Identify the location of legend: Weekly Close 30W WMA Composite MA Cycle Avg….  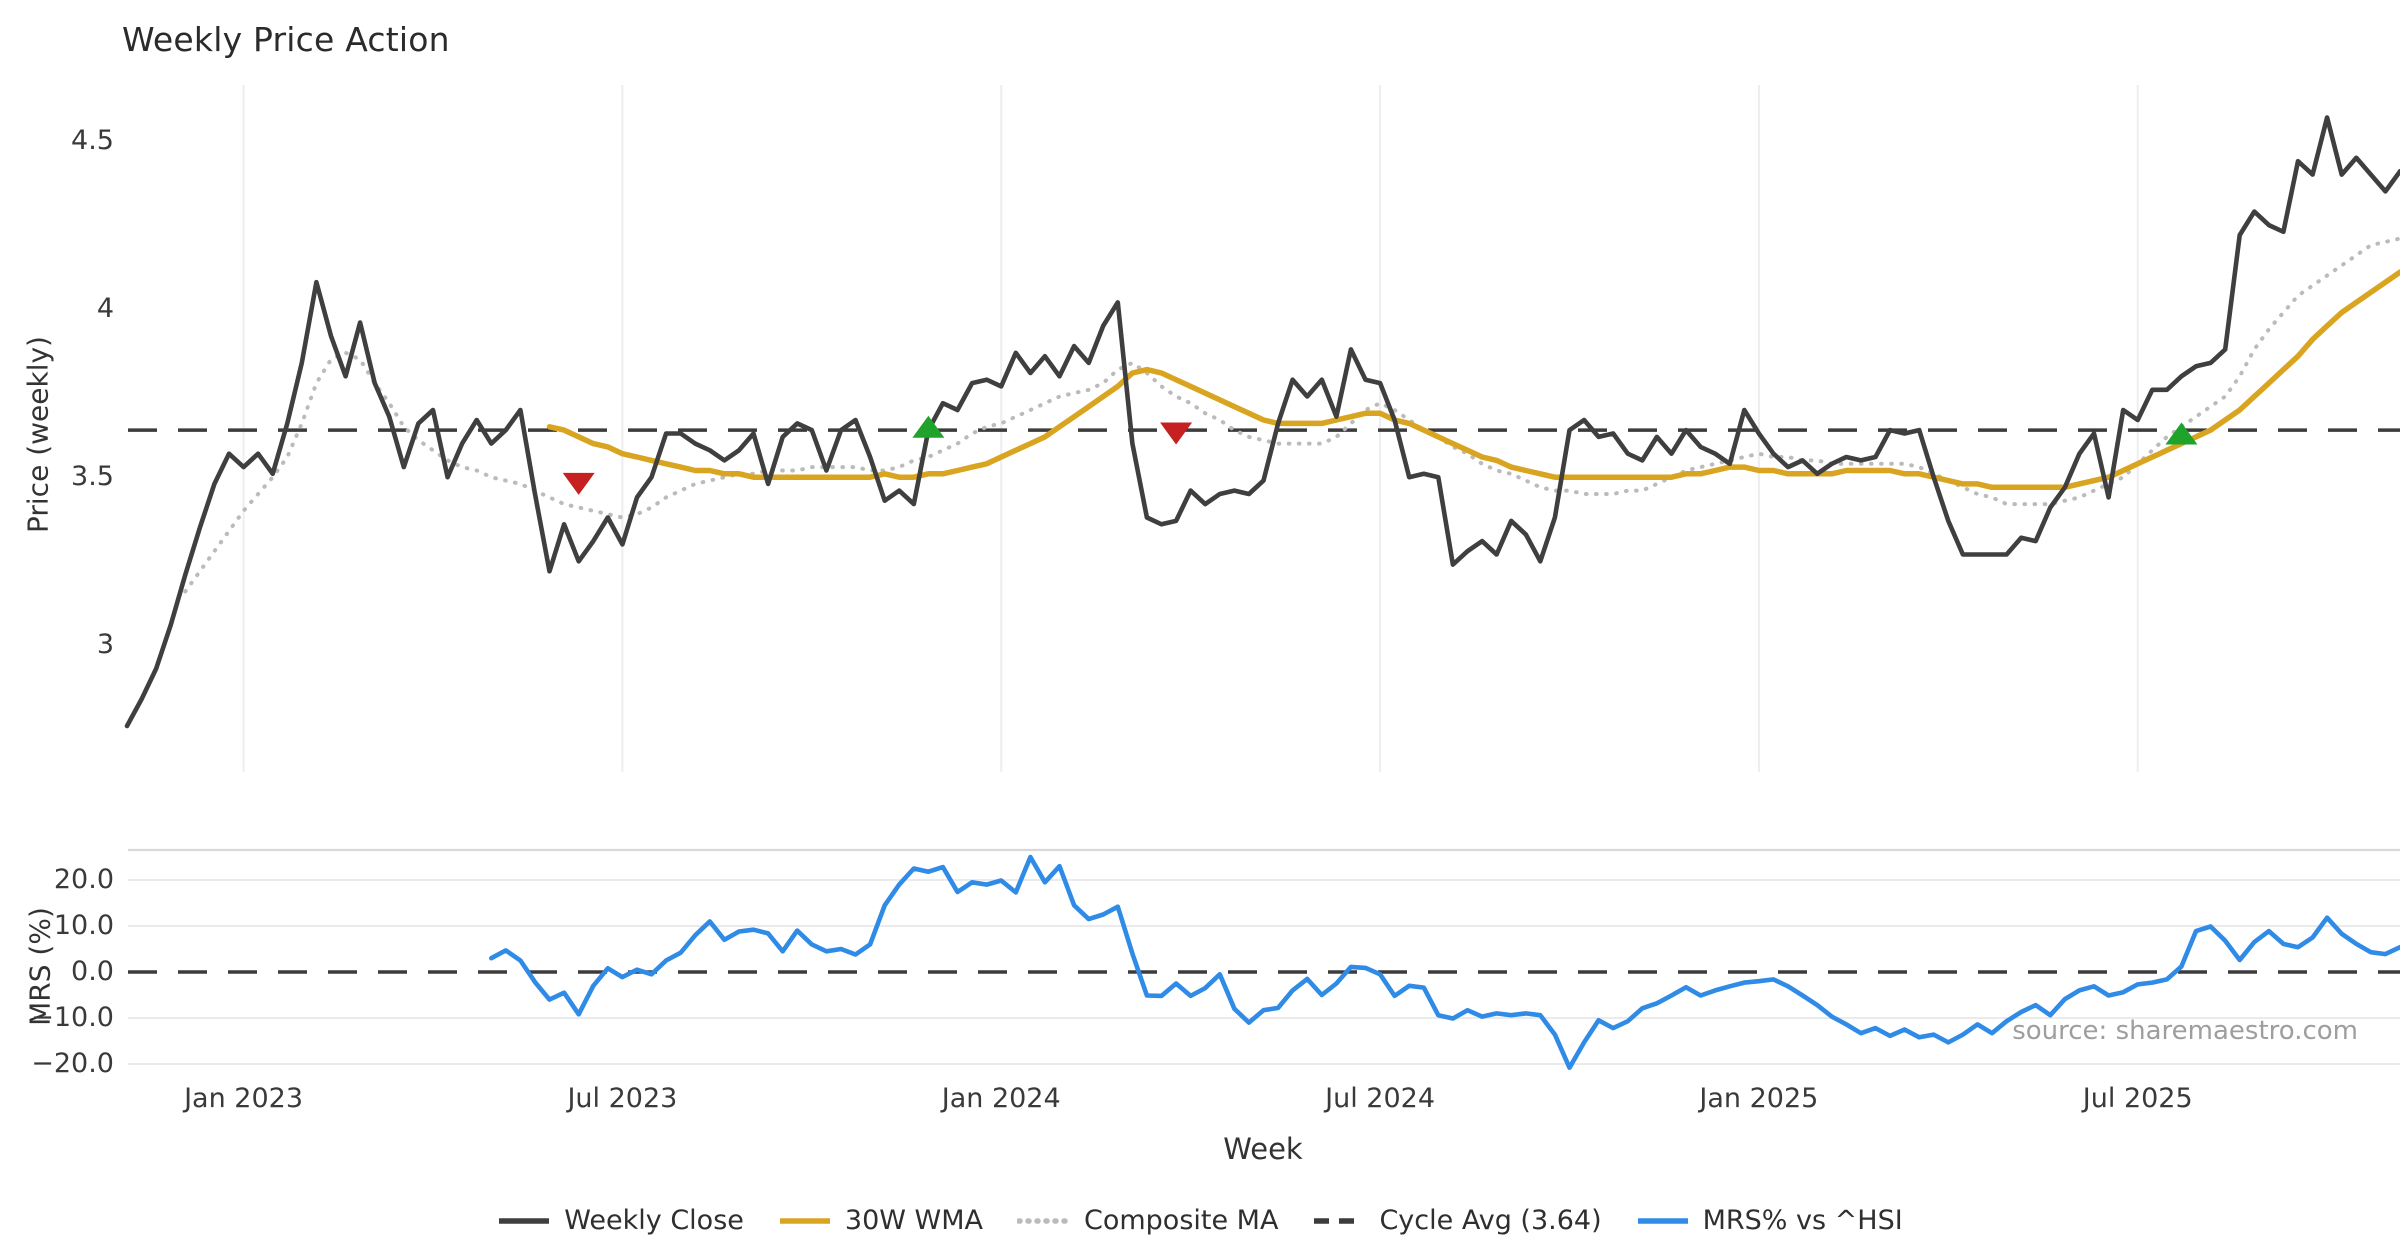
(1200, 1220).